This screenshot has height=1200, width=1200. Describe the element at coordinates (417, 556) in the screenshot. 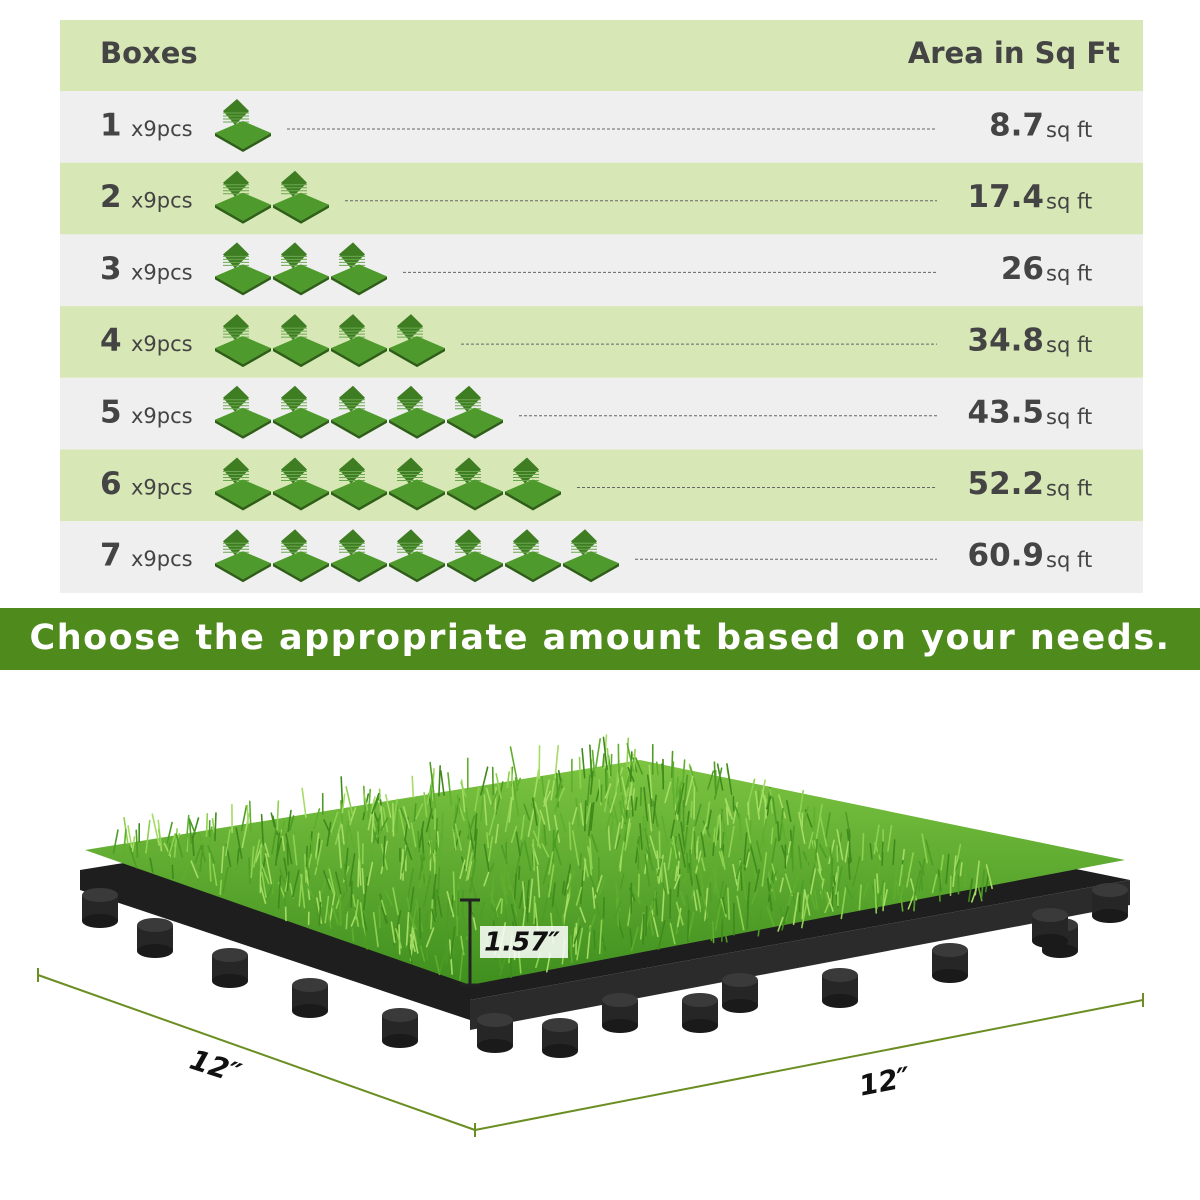

I see `box-icons` at that location.